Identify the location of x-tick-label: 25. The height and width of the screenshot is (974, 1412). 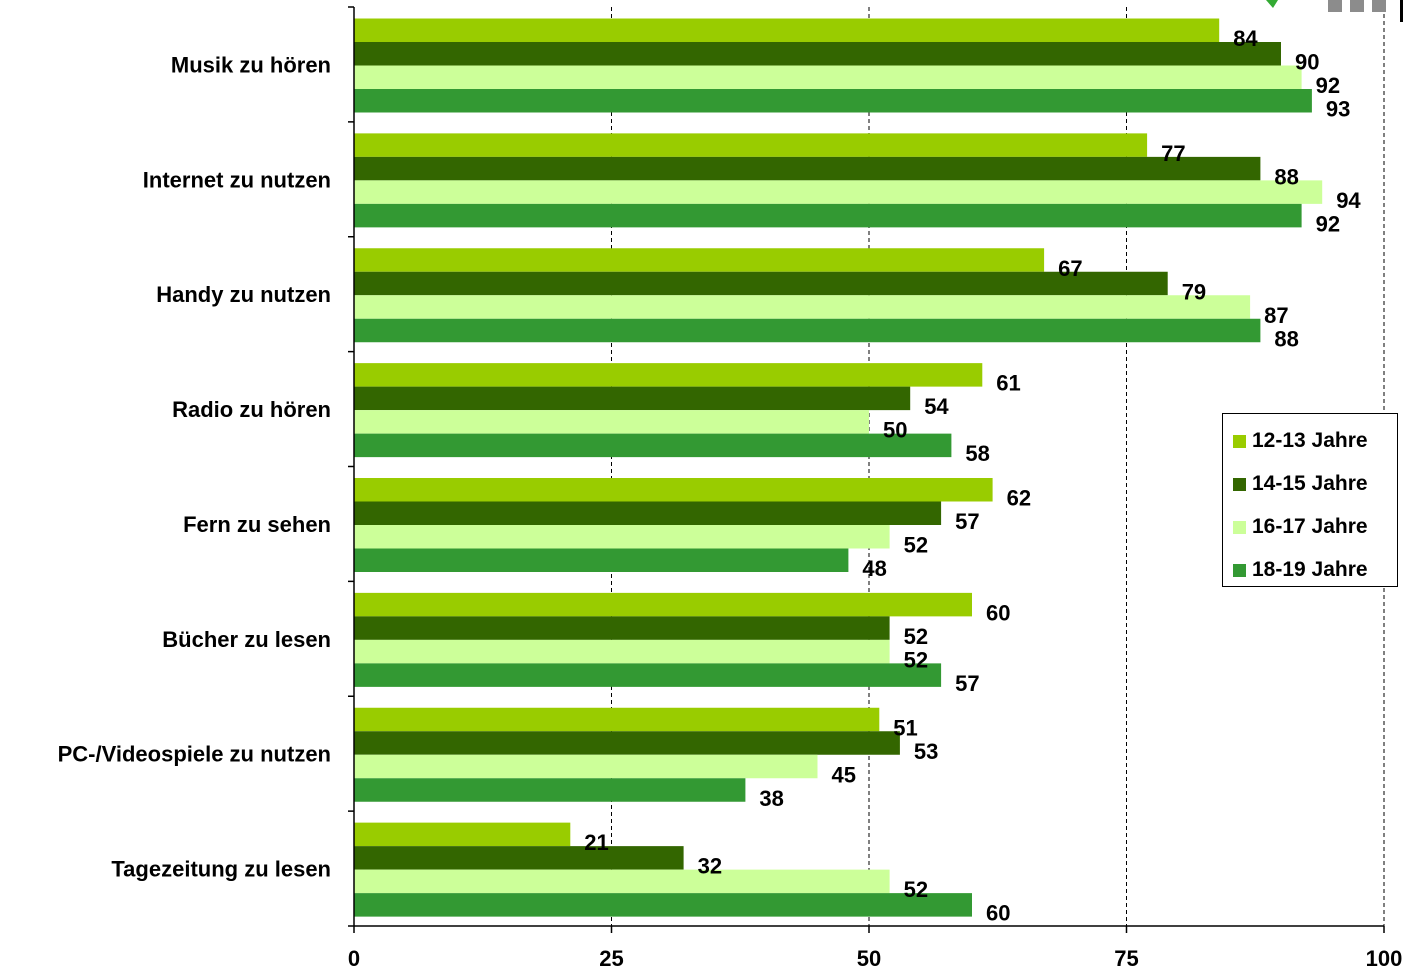
(611, 958).